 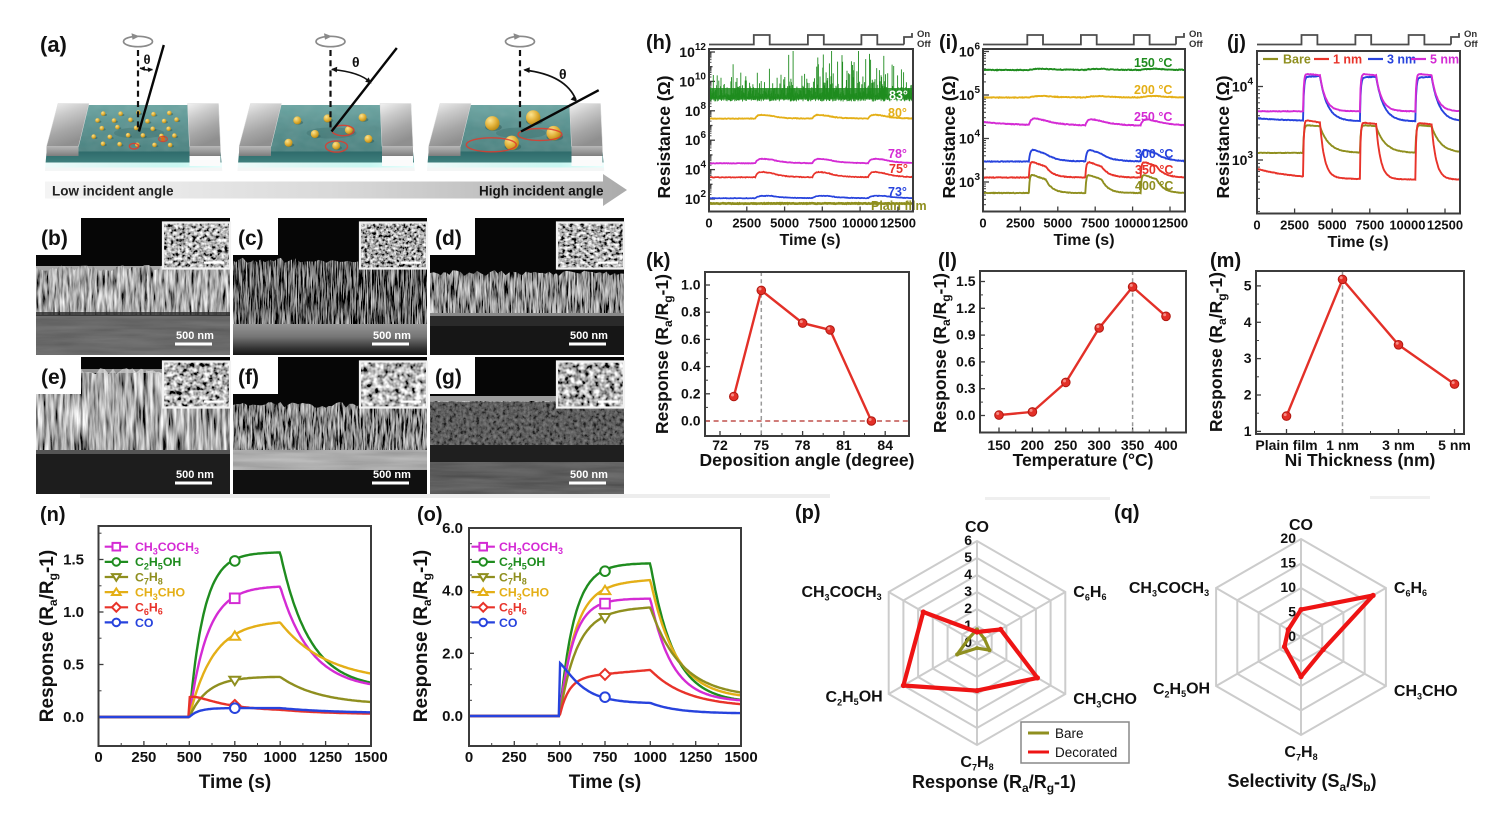 I want to click on svg-text: Ni Thickness (nm), so click(x=1360, y=460).